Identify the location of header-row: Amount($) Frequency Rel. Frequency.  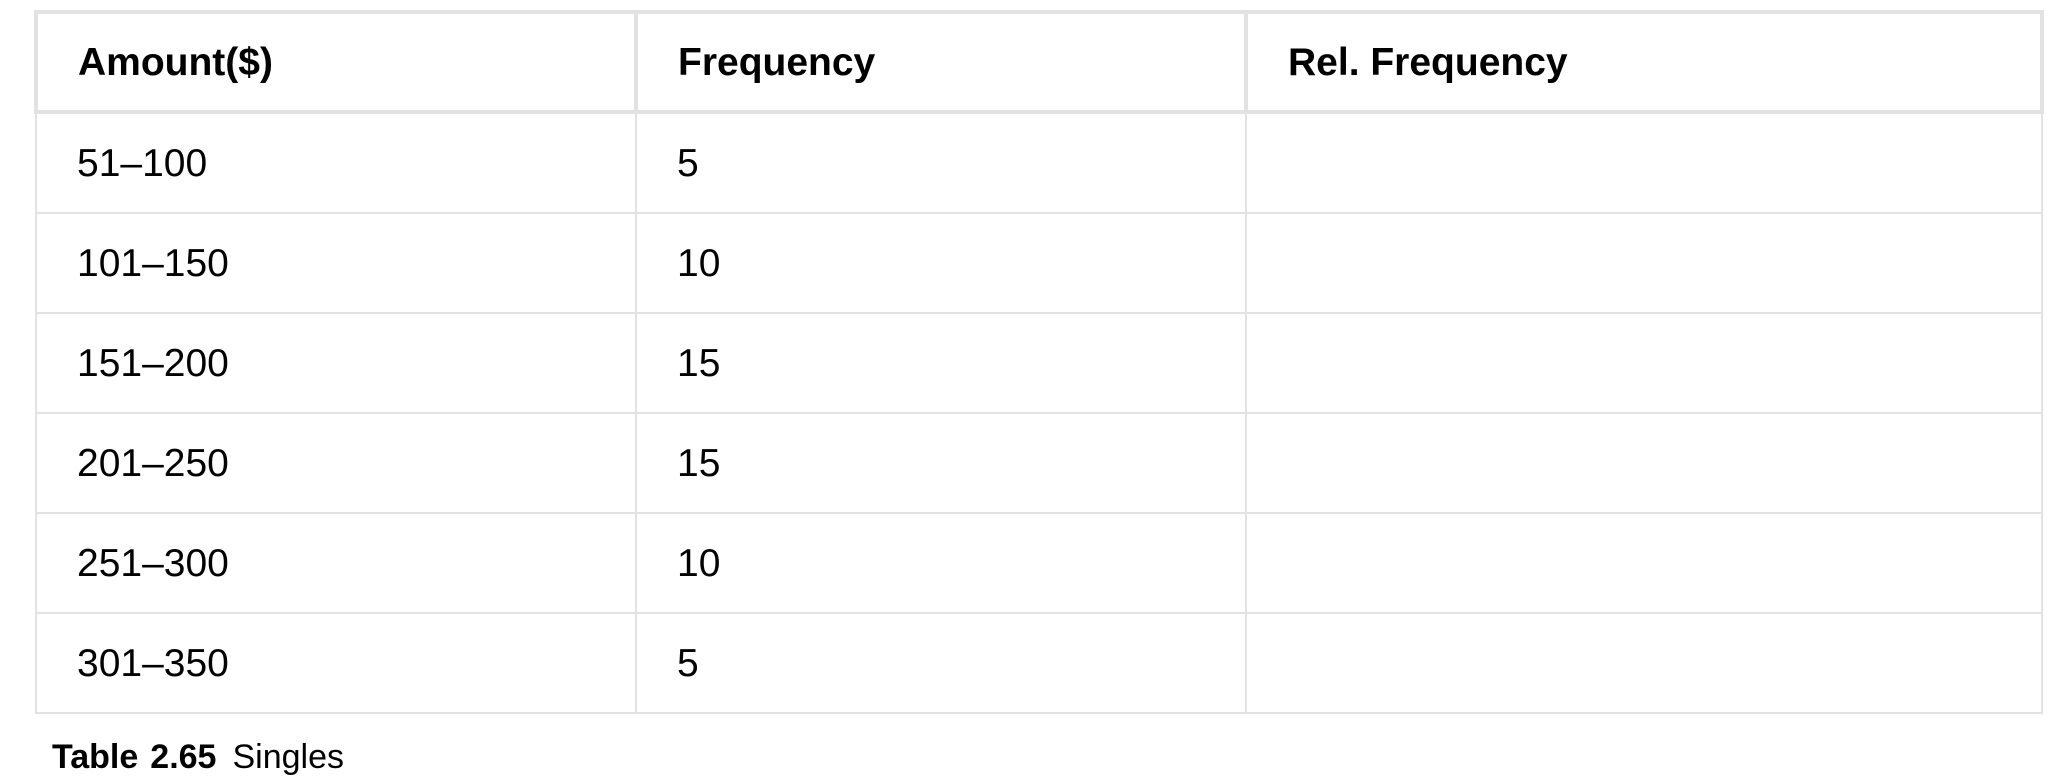
(1039, 62).